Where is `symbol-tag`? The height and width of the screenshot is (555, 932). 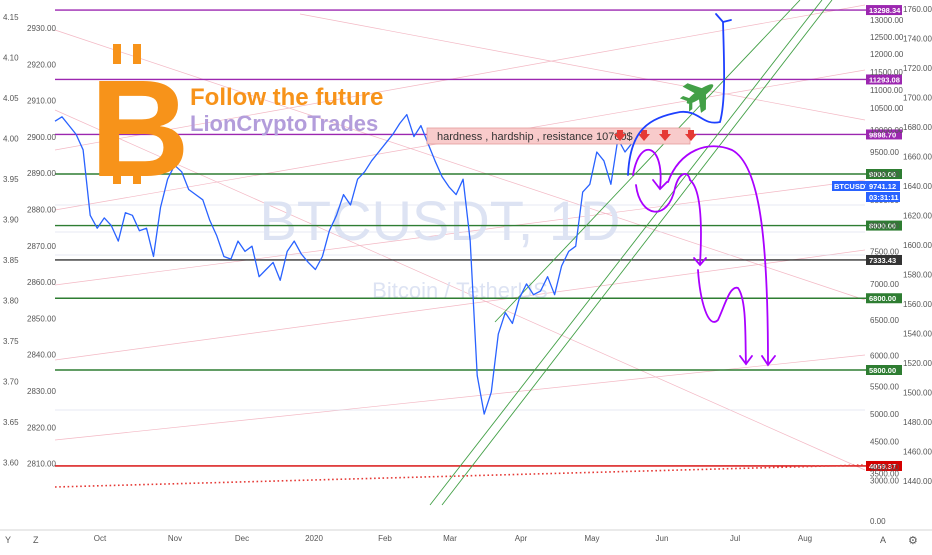
symbol-tag is located at coordinates (849, 186).